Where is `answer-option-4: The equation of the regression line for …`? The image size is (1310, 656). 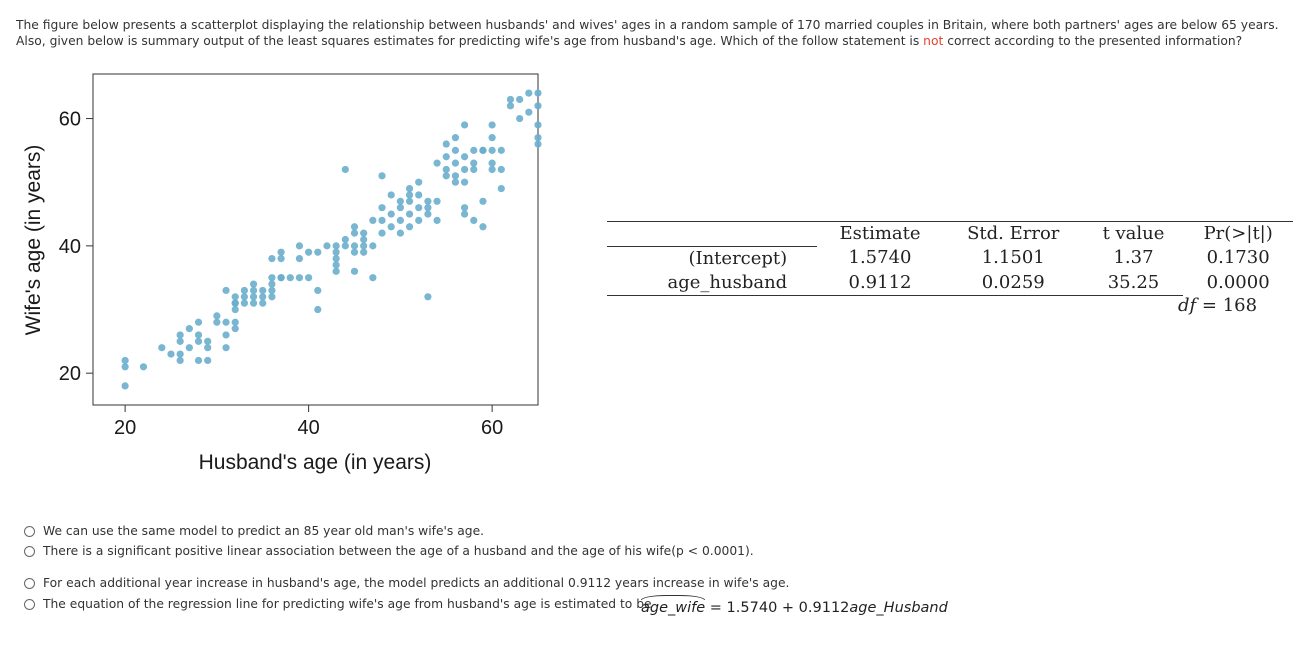 answer-option-4: The equation of the regression line for … is located at coordinates (338, 604).